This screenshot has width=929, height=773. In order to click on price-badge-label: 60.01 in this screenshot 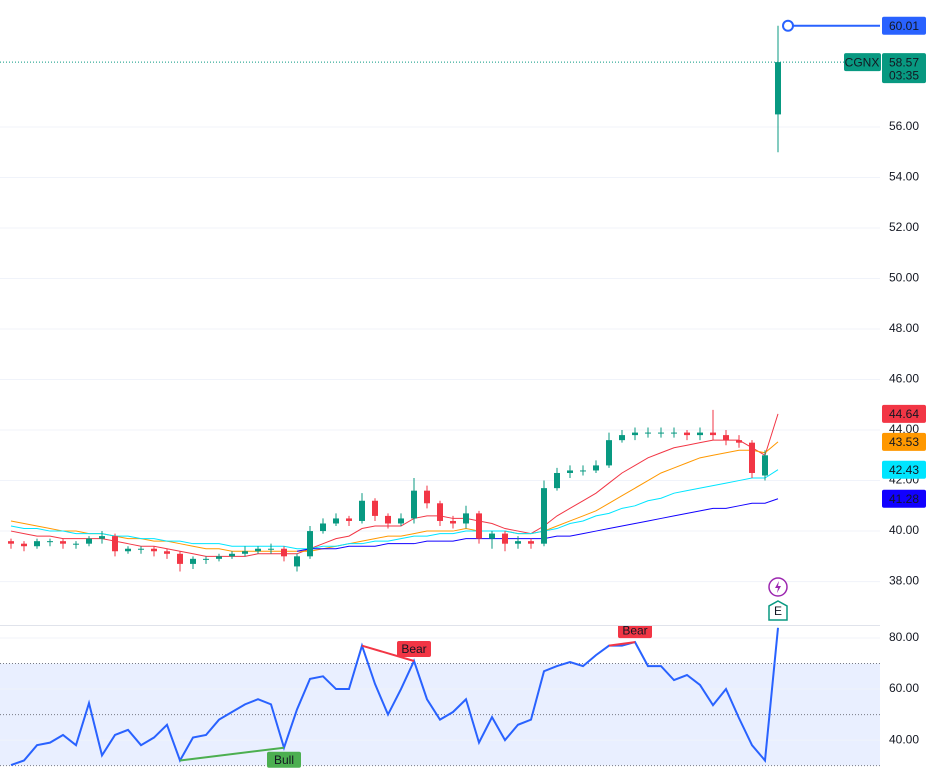, I will do `click(904, 26)`.